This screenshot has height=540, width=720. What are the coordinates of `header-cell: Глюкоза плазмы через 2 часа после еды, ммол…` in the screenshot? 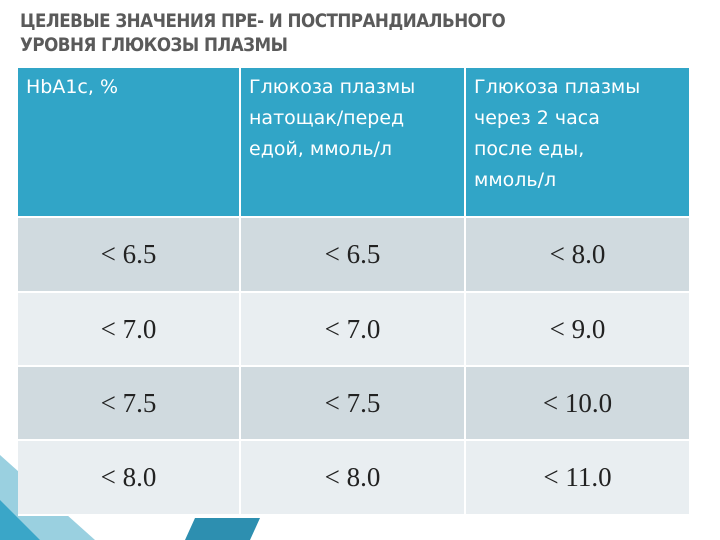 It's located at (578, 143).